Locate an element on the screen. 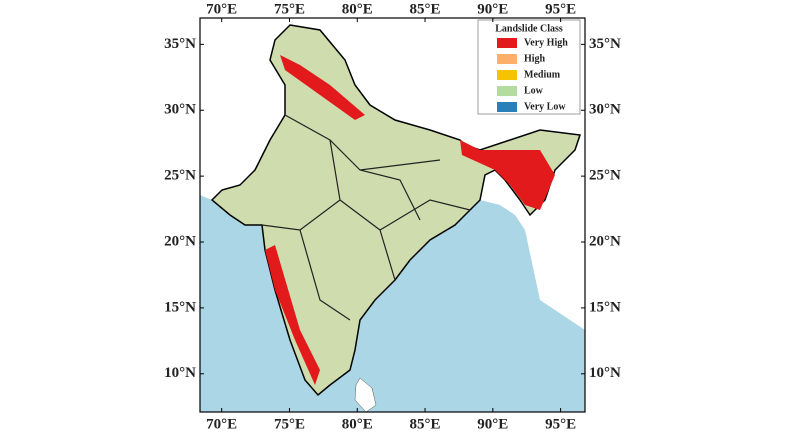 The height and width of the screenshot is (436, 785). hotspot-himalaya is located at coordinates (322, 87).